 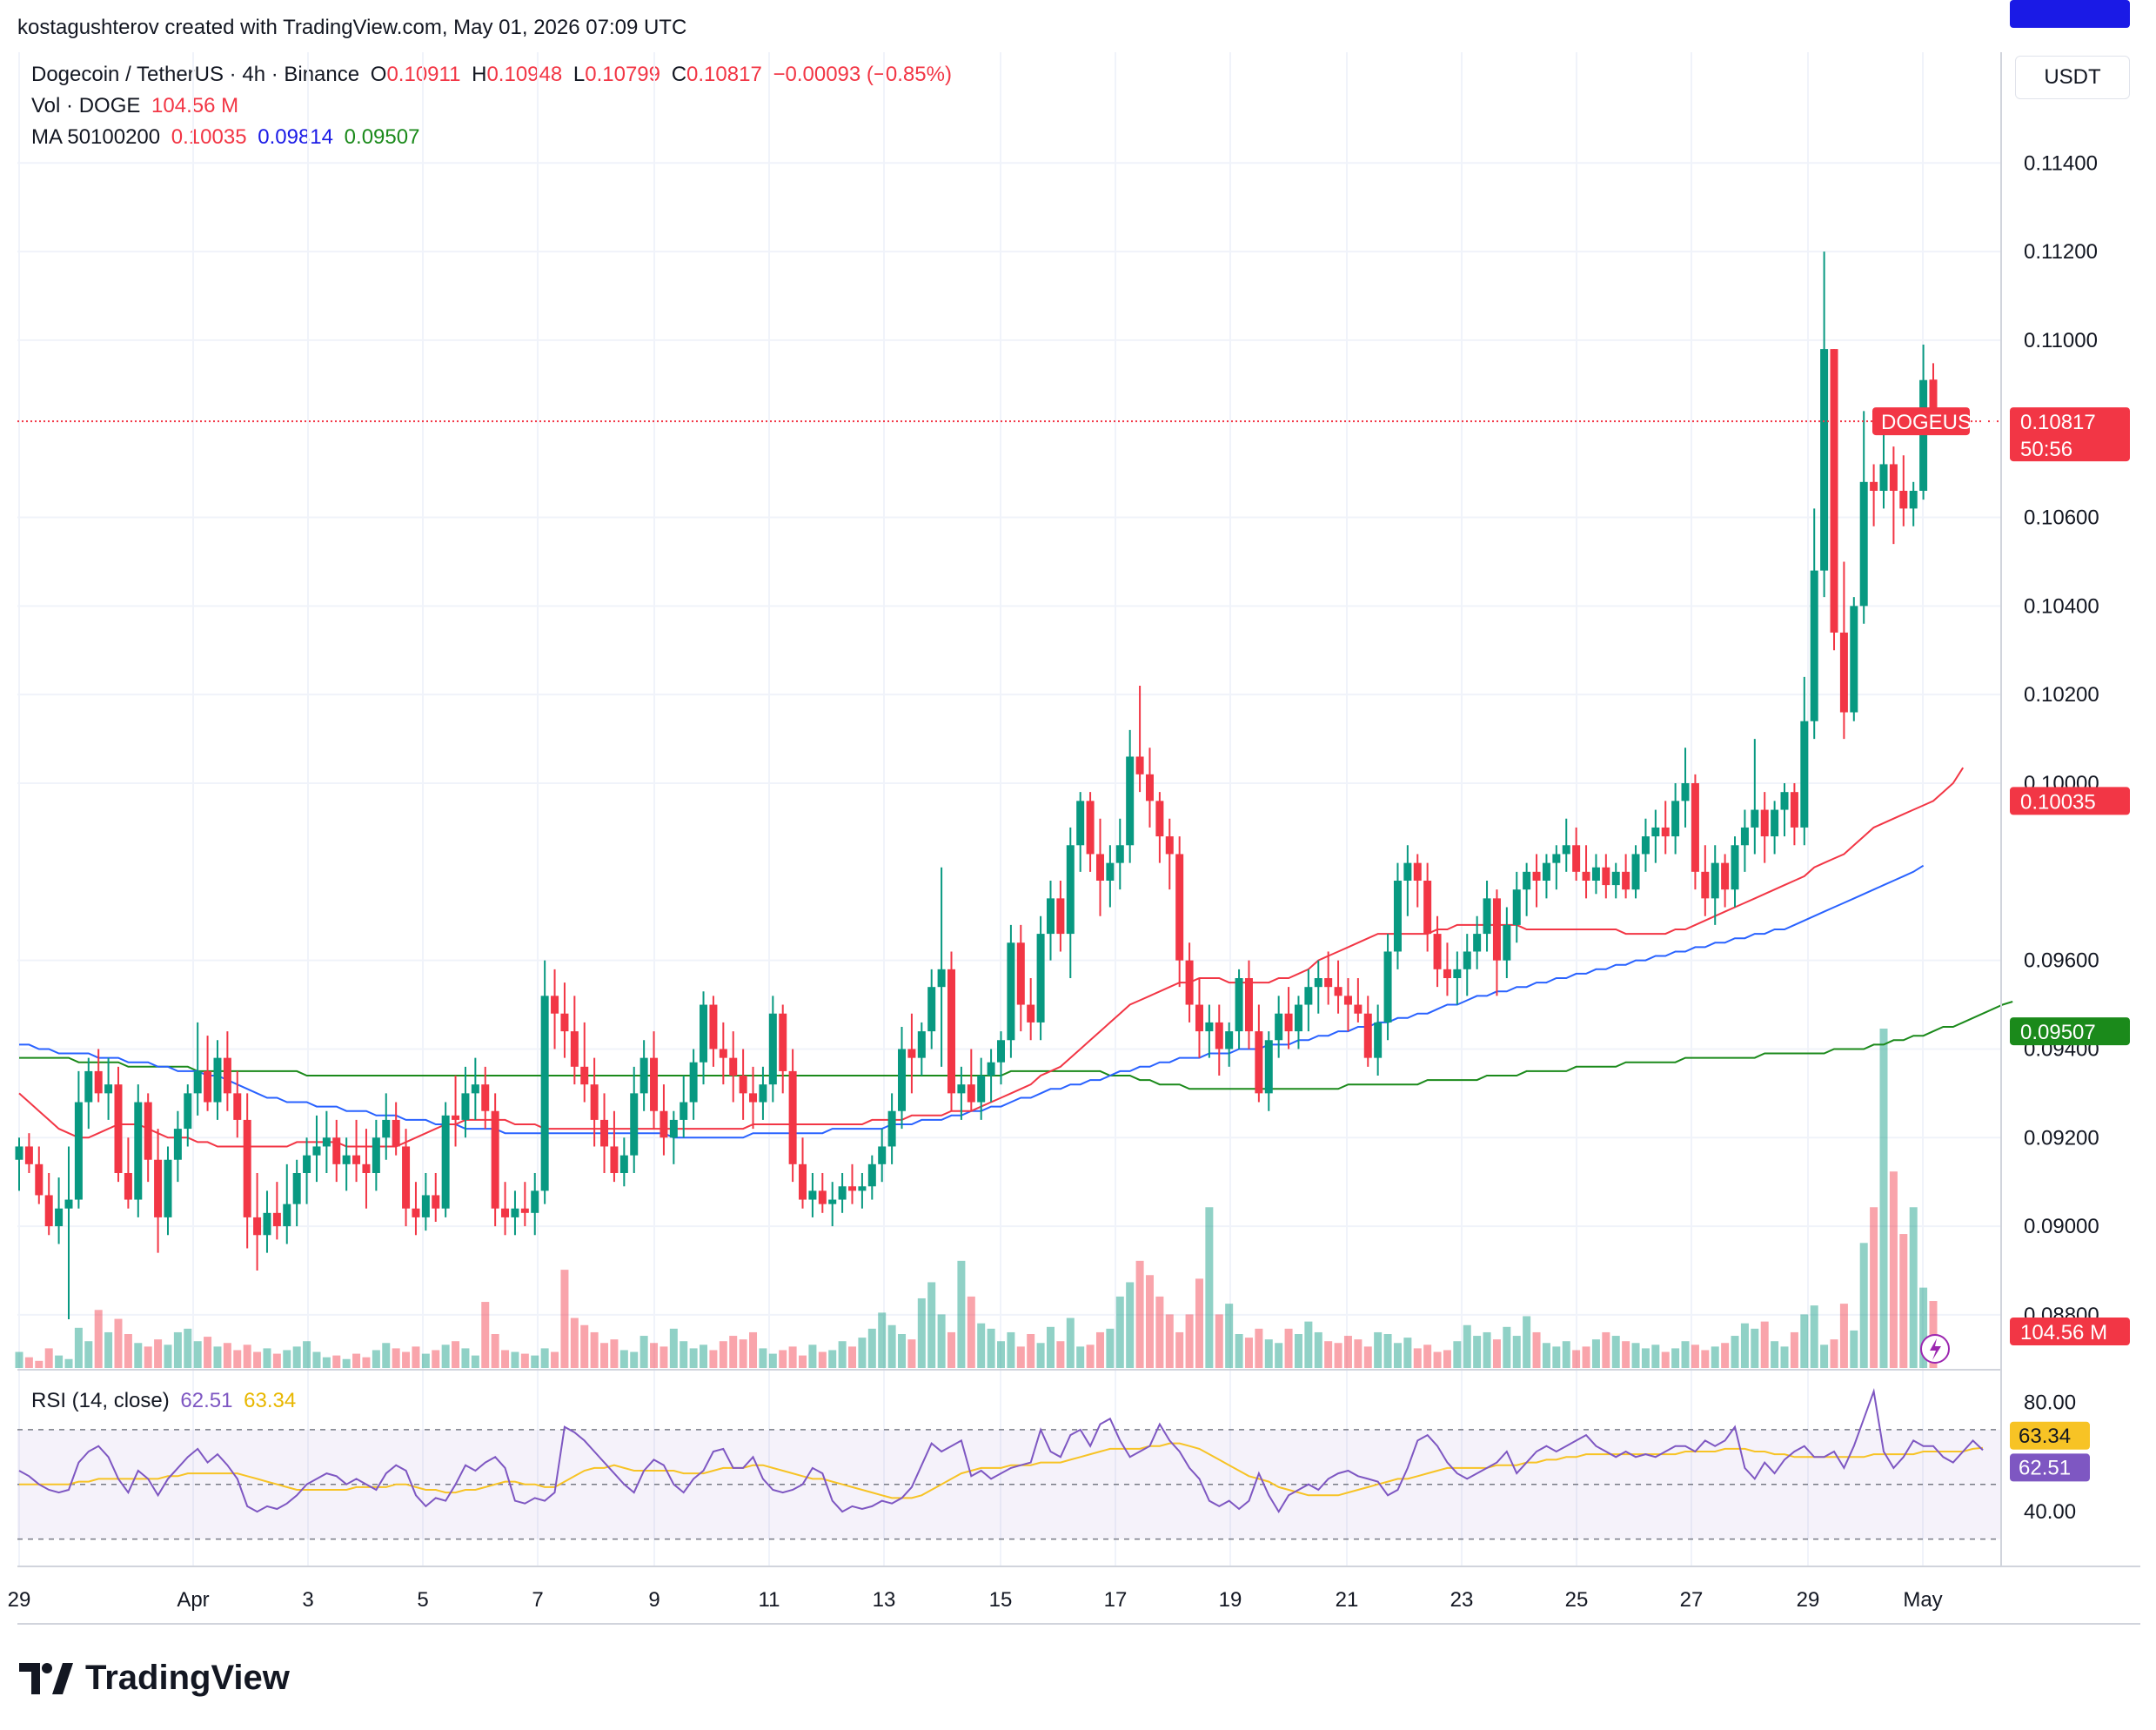 I want to click on last-price-badge-bg, so click(x=2070, y=434).